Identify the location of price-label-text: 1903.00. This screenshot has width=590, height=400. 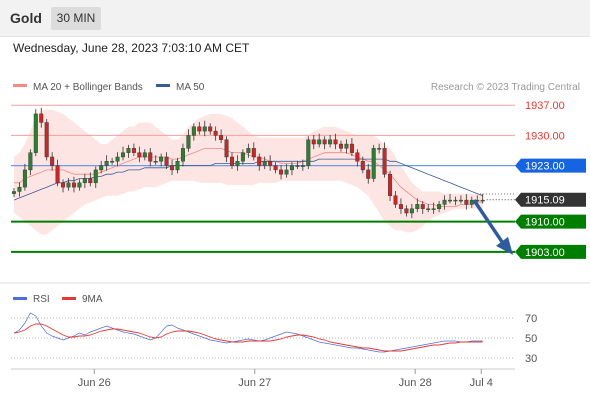
(545, 253).